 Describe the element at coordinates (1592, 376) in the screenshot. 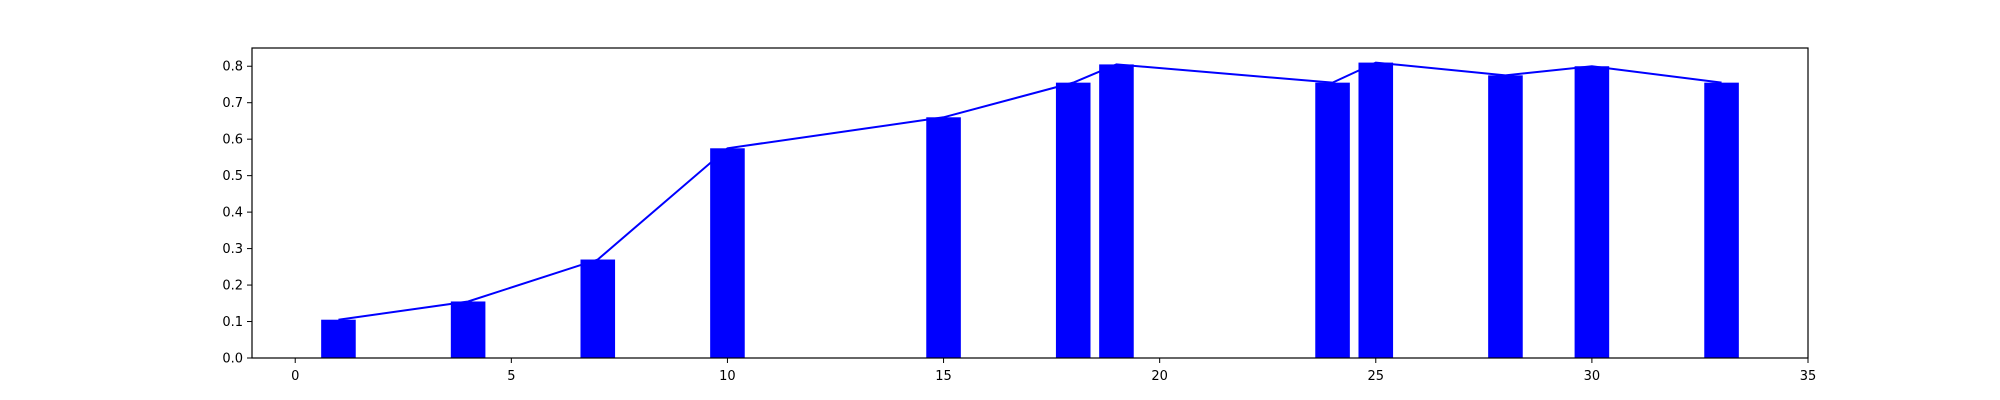

I see `x-tick-label-6: 30` at that location.